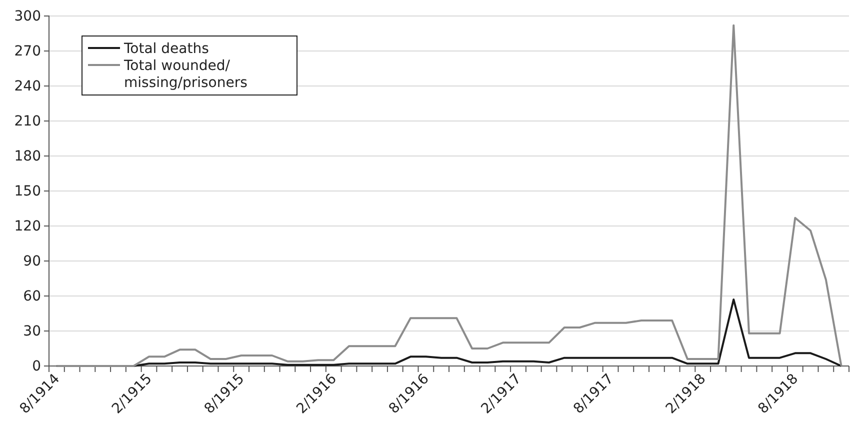  Describe the element at coordinates (27, 121) in the screenshot. I see `y-tick-label: 210` at that location.